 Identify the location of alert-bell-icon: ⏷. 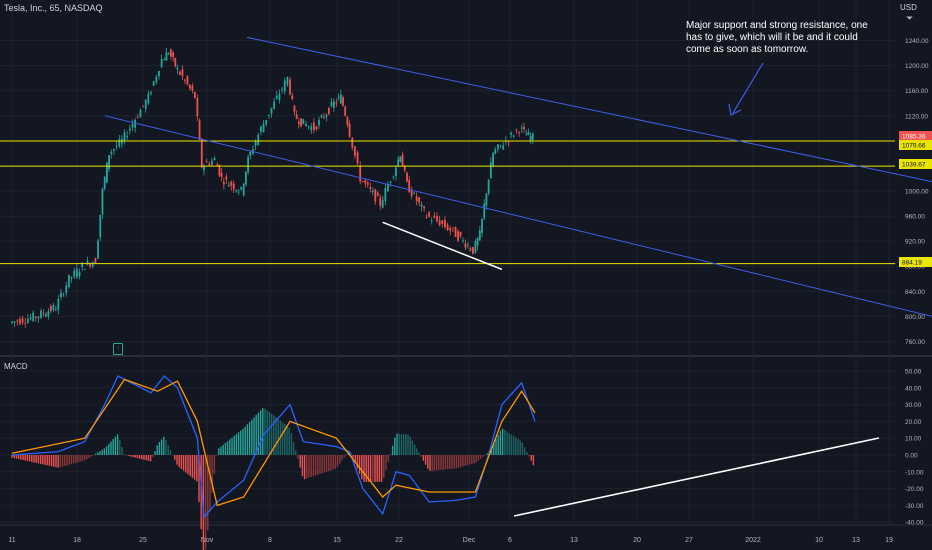
(910, 18).